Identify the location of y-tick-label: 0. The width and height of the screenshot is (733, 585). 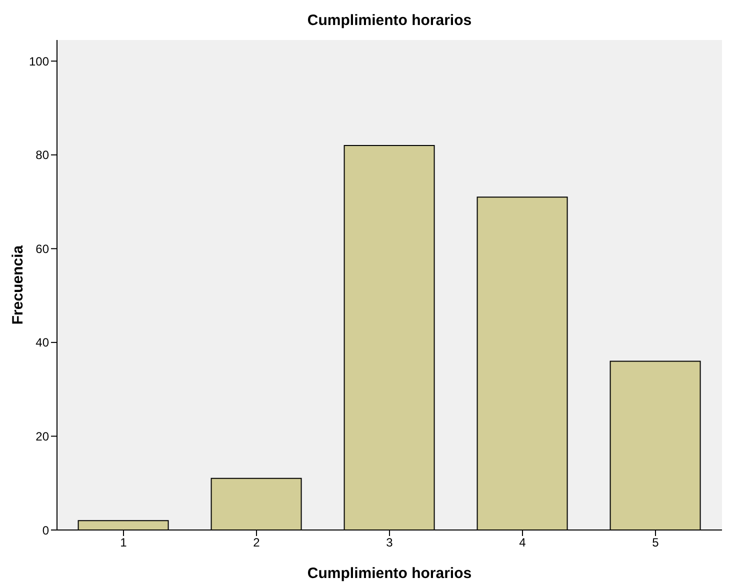
(46, 530).